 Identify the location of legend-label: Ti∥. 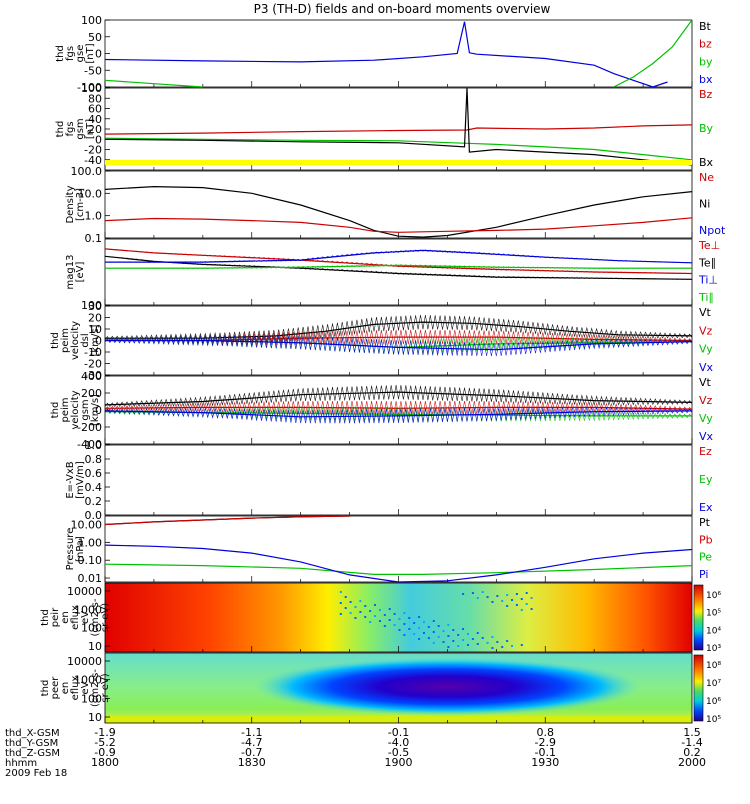
(706, 297).